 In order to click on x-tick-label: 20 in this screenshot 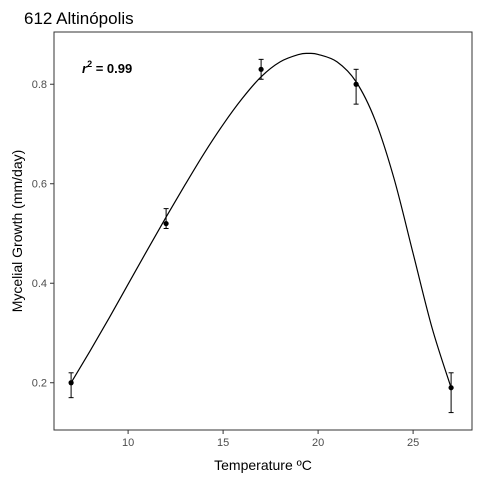, I will do `click(318, 443)`.